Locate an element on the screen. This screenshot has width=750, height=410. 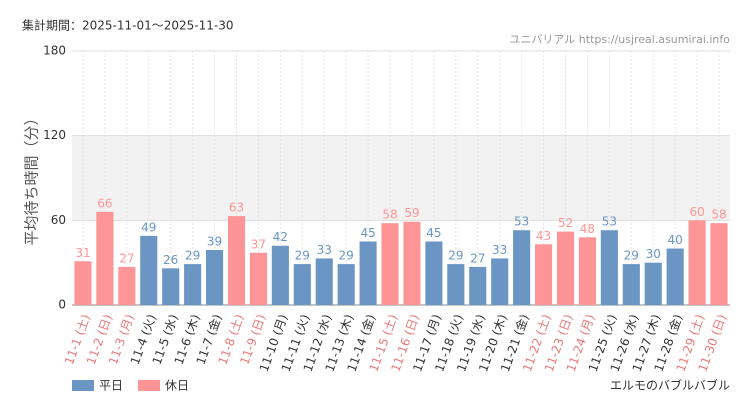
value-label: 31 is located at coordinates (82, 253).